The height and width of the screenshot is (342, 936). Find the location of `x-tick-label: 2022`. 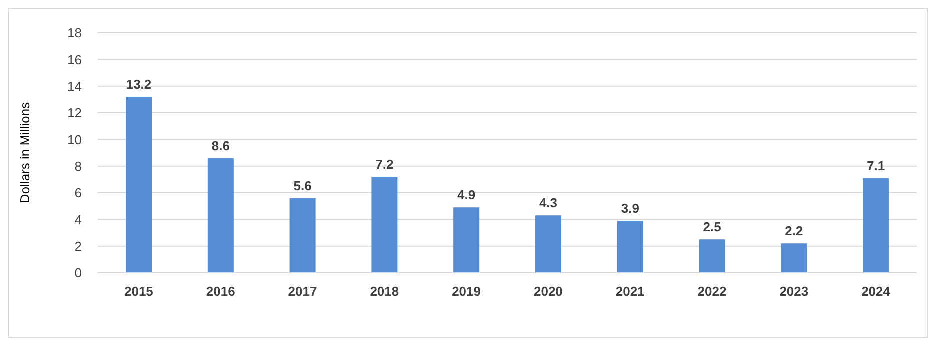

x-tick-label: 2022 is located at coordinates (712, 292).